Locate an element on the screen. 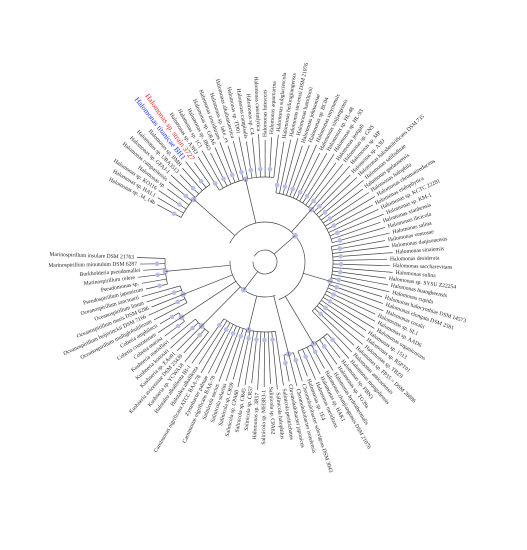  leaf-label: Halomonas sinaiensis is located at coordinates (419, 251).